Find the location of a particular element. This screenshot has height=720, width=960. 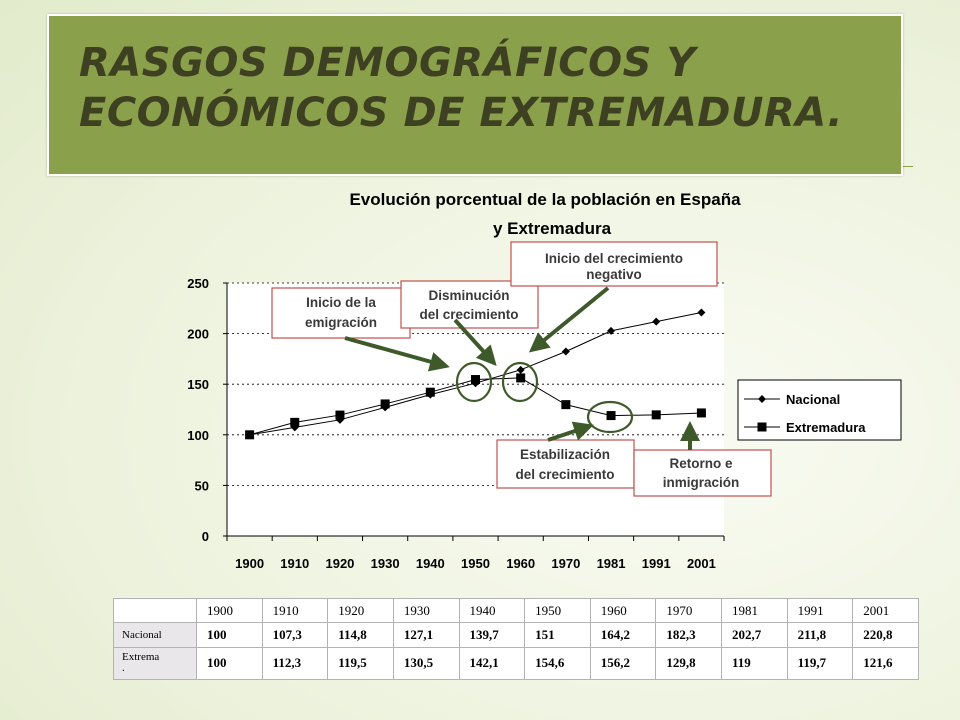

table-cell: 100 is located at coordinates (229, 663).